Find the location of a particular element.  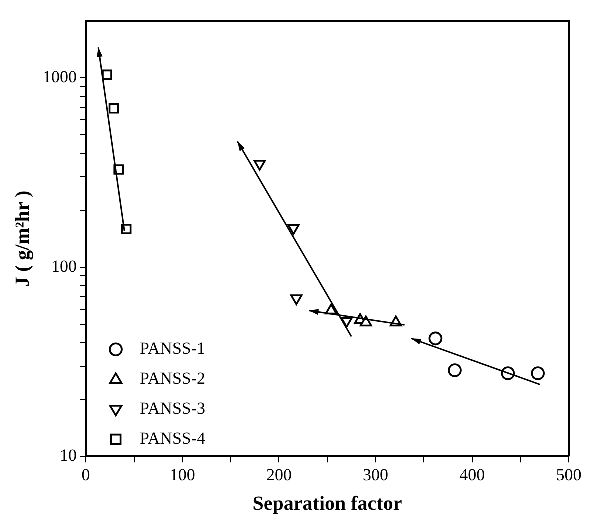

y-tick-label: 1000 is located at coordinates (60, 77).